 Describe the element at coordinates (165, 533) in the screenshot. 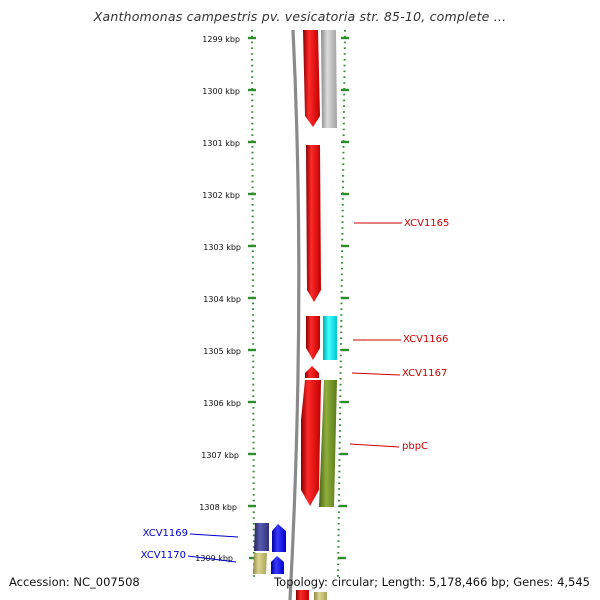

I see `gene-label-xcv1169: XCV1169` at that location.